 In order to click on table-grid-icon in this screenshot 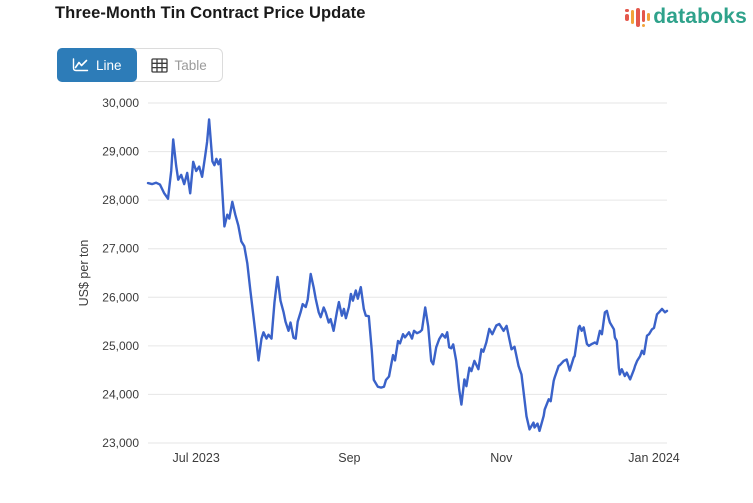, I will do `click(159, 65)`.